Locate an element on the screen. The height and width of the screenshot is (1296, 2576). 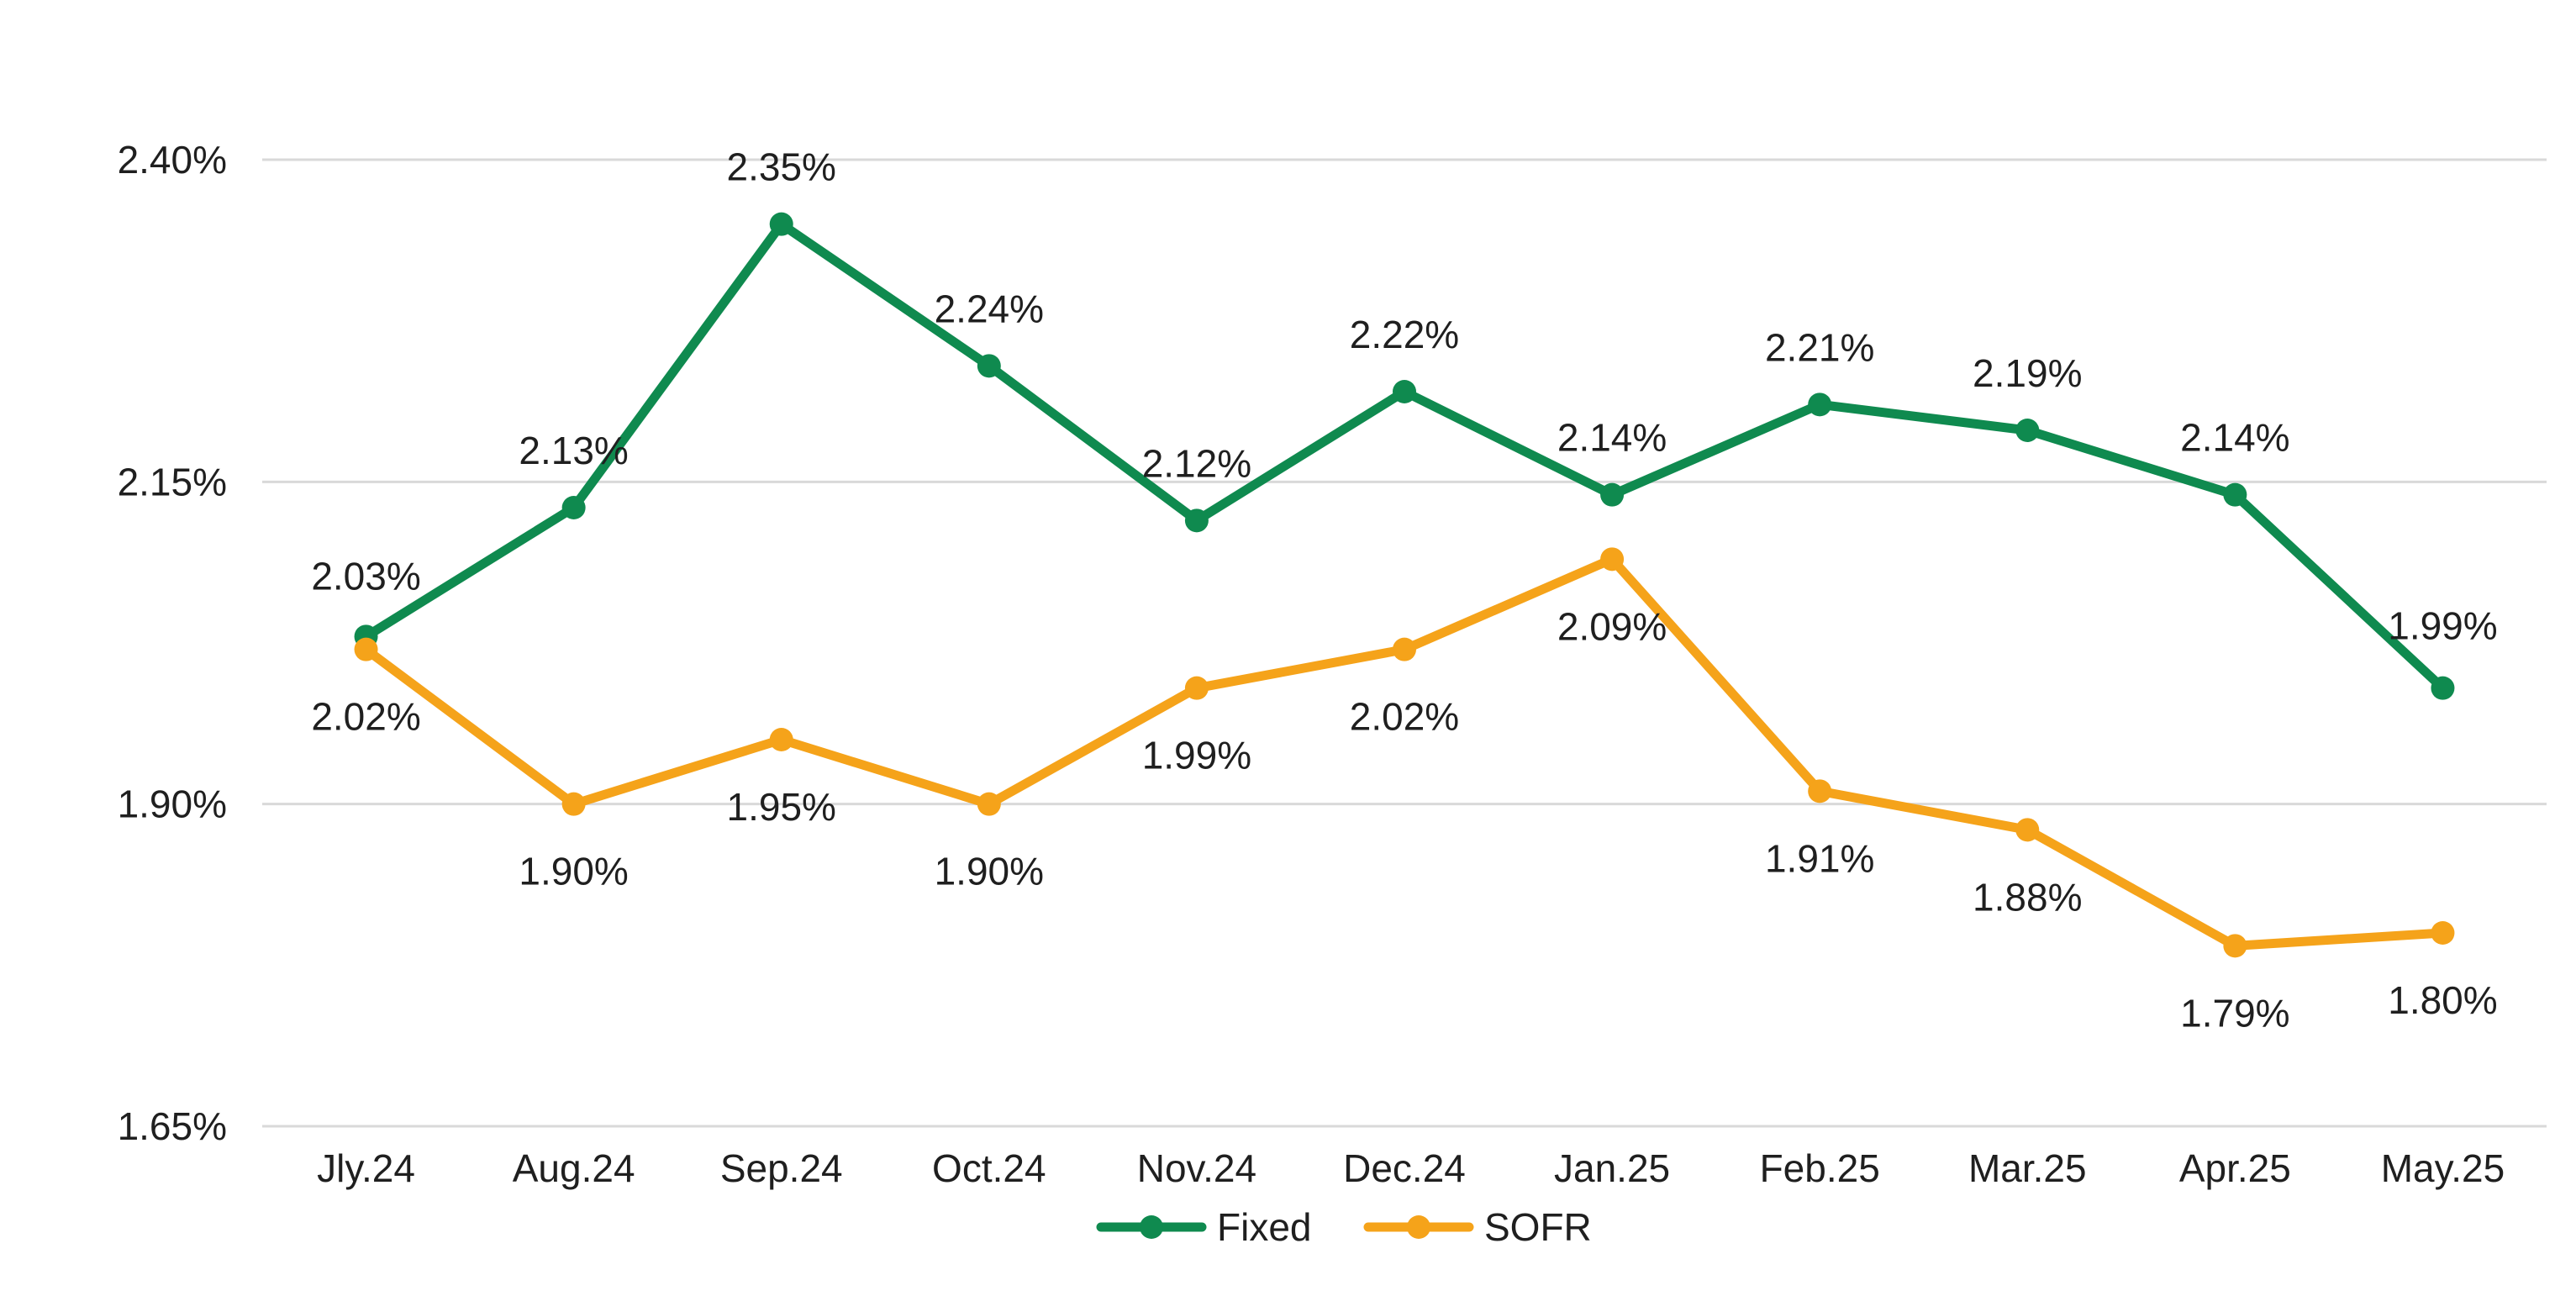
data-label-sofr: 1.88% is located at coordinates (2027, 897).